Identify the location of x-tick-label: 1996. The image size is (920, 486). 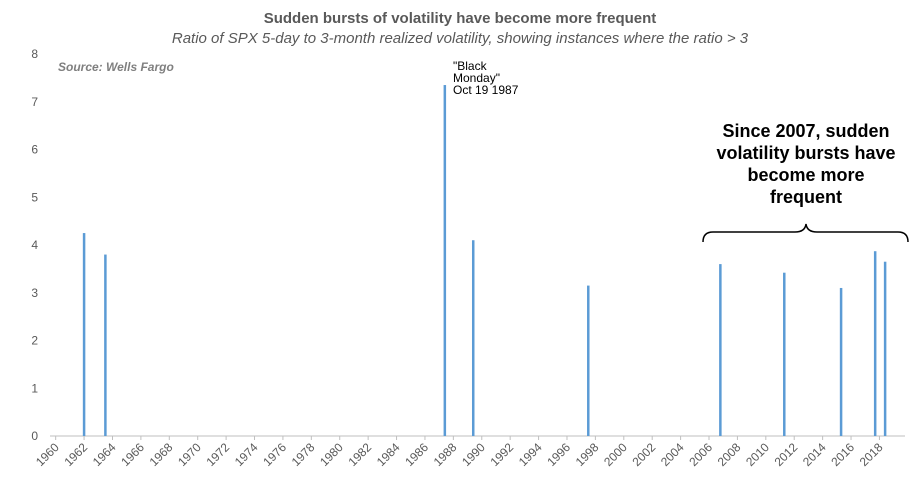
(558, 454).